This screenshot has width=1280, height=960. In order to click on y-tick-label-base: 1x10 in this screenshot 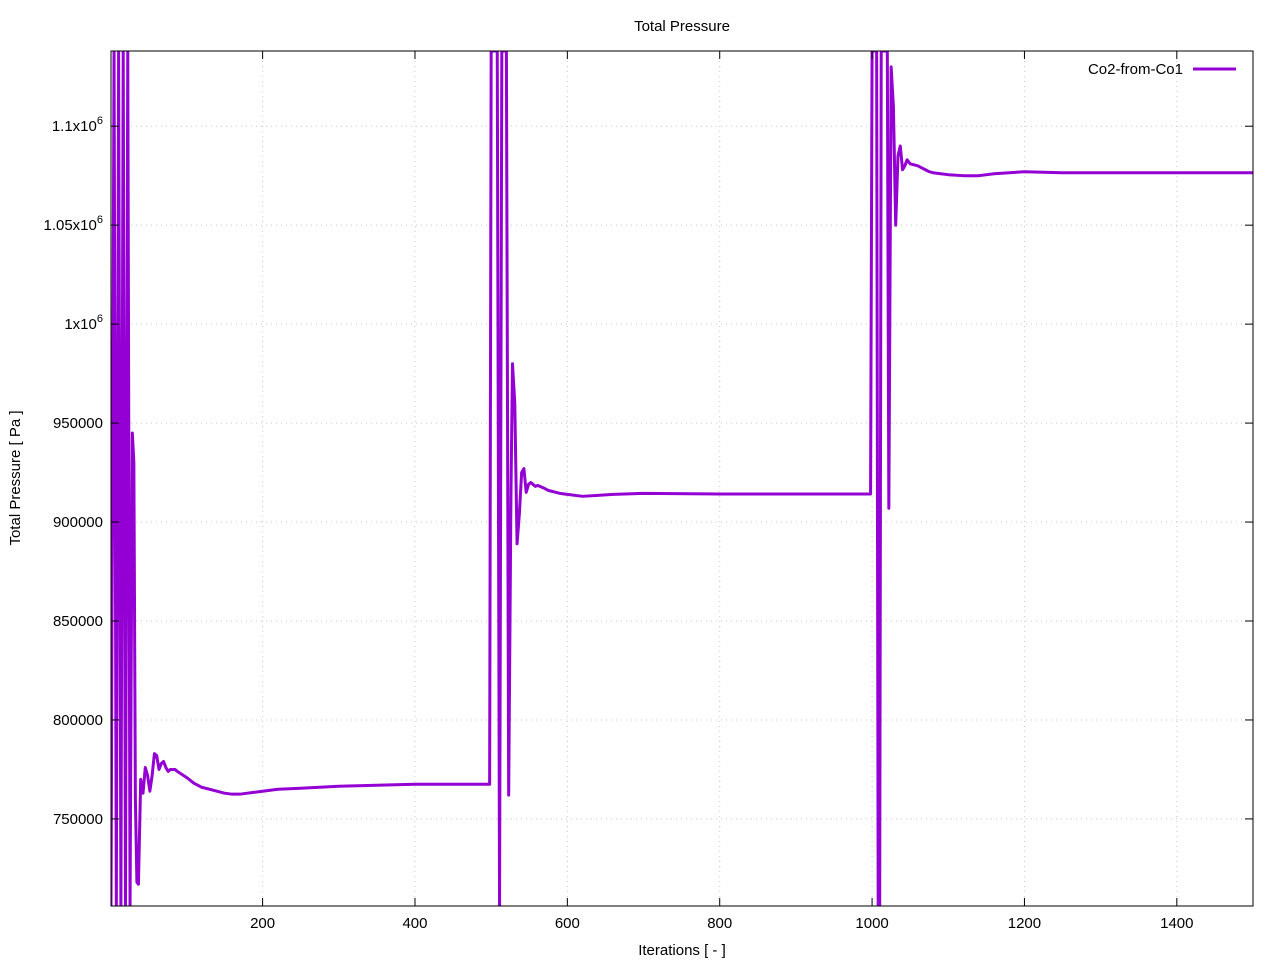, I will do `click(80, 324)`.